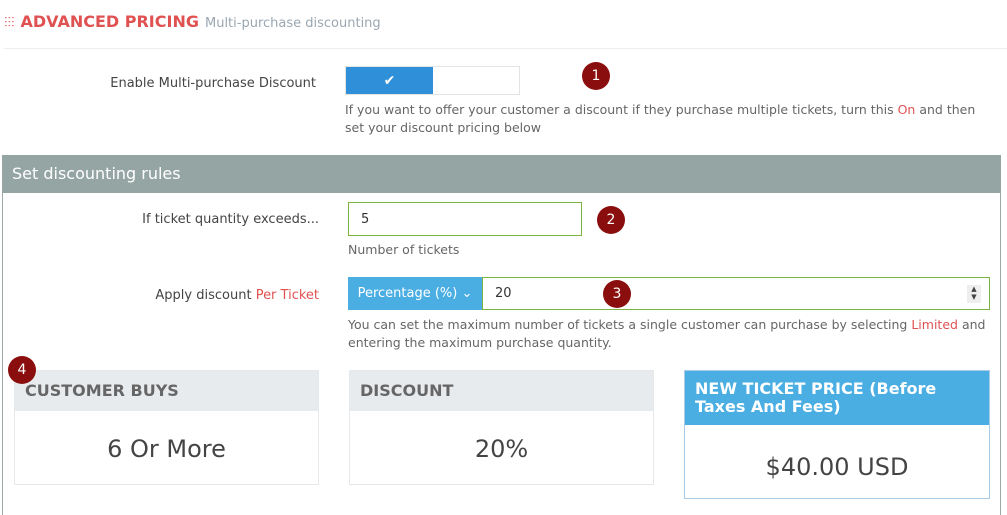 This screenshot has width=1007, height=515. I want to click on enable-toggle: ✔, so click(432, 80).